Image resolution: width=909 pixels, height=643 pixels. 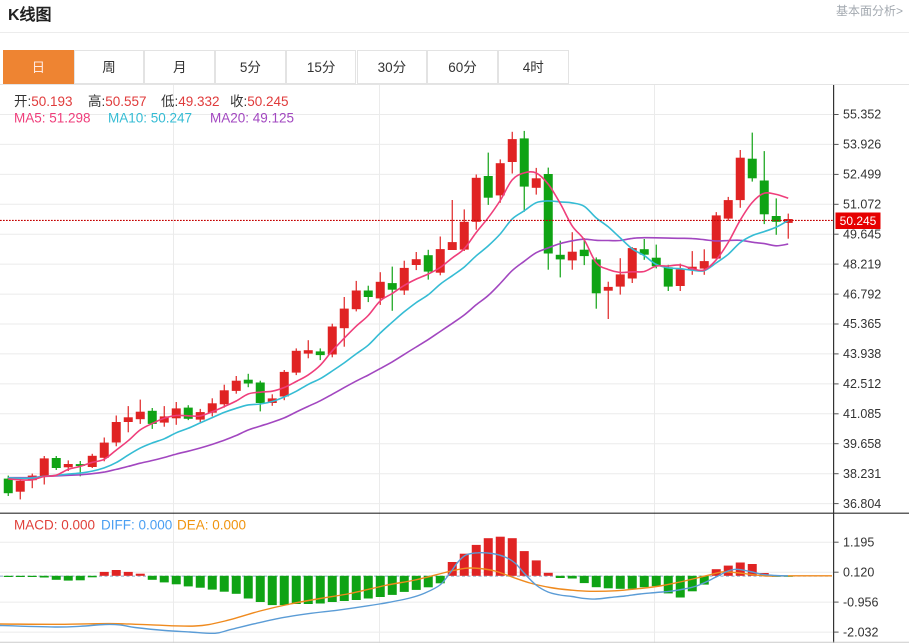 I want to click on svg-text: 55.352, so click(x=862, y=115).